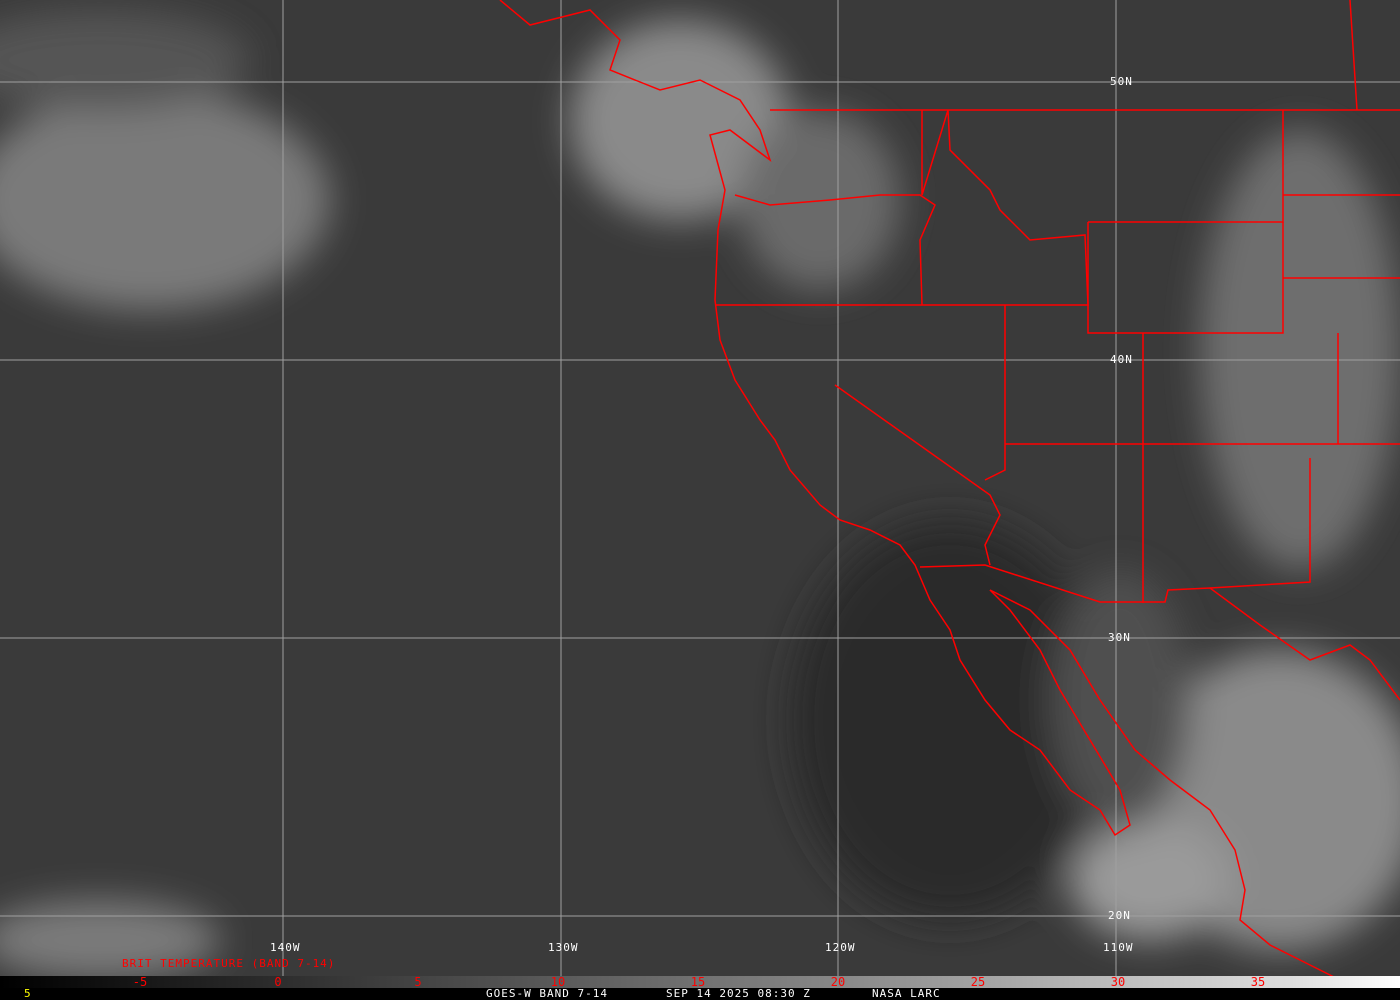 The image size is (1400, 1000). What do you see at coordinates (1118, 947) in the screenshot?
I see `lon-label-110w: 110W` at bounding box center [1118, 947].